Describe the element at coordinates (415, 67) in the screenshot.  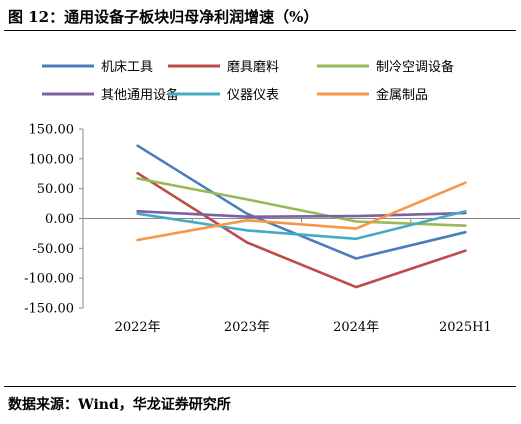
I see `legend-label-3: 制冷空调设备` at that location.